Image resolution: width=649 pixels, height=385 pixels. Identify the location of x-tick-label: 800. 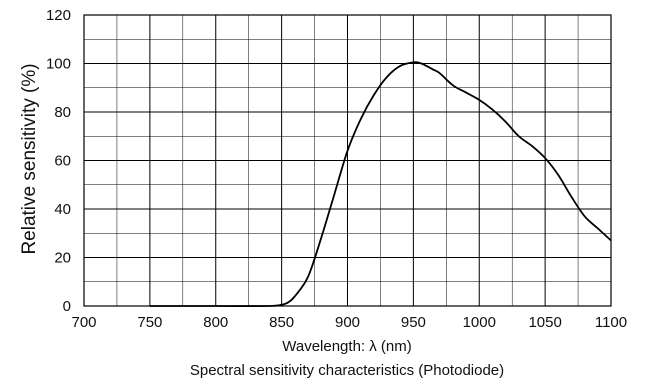
(215, 322).